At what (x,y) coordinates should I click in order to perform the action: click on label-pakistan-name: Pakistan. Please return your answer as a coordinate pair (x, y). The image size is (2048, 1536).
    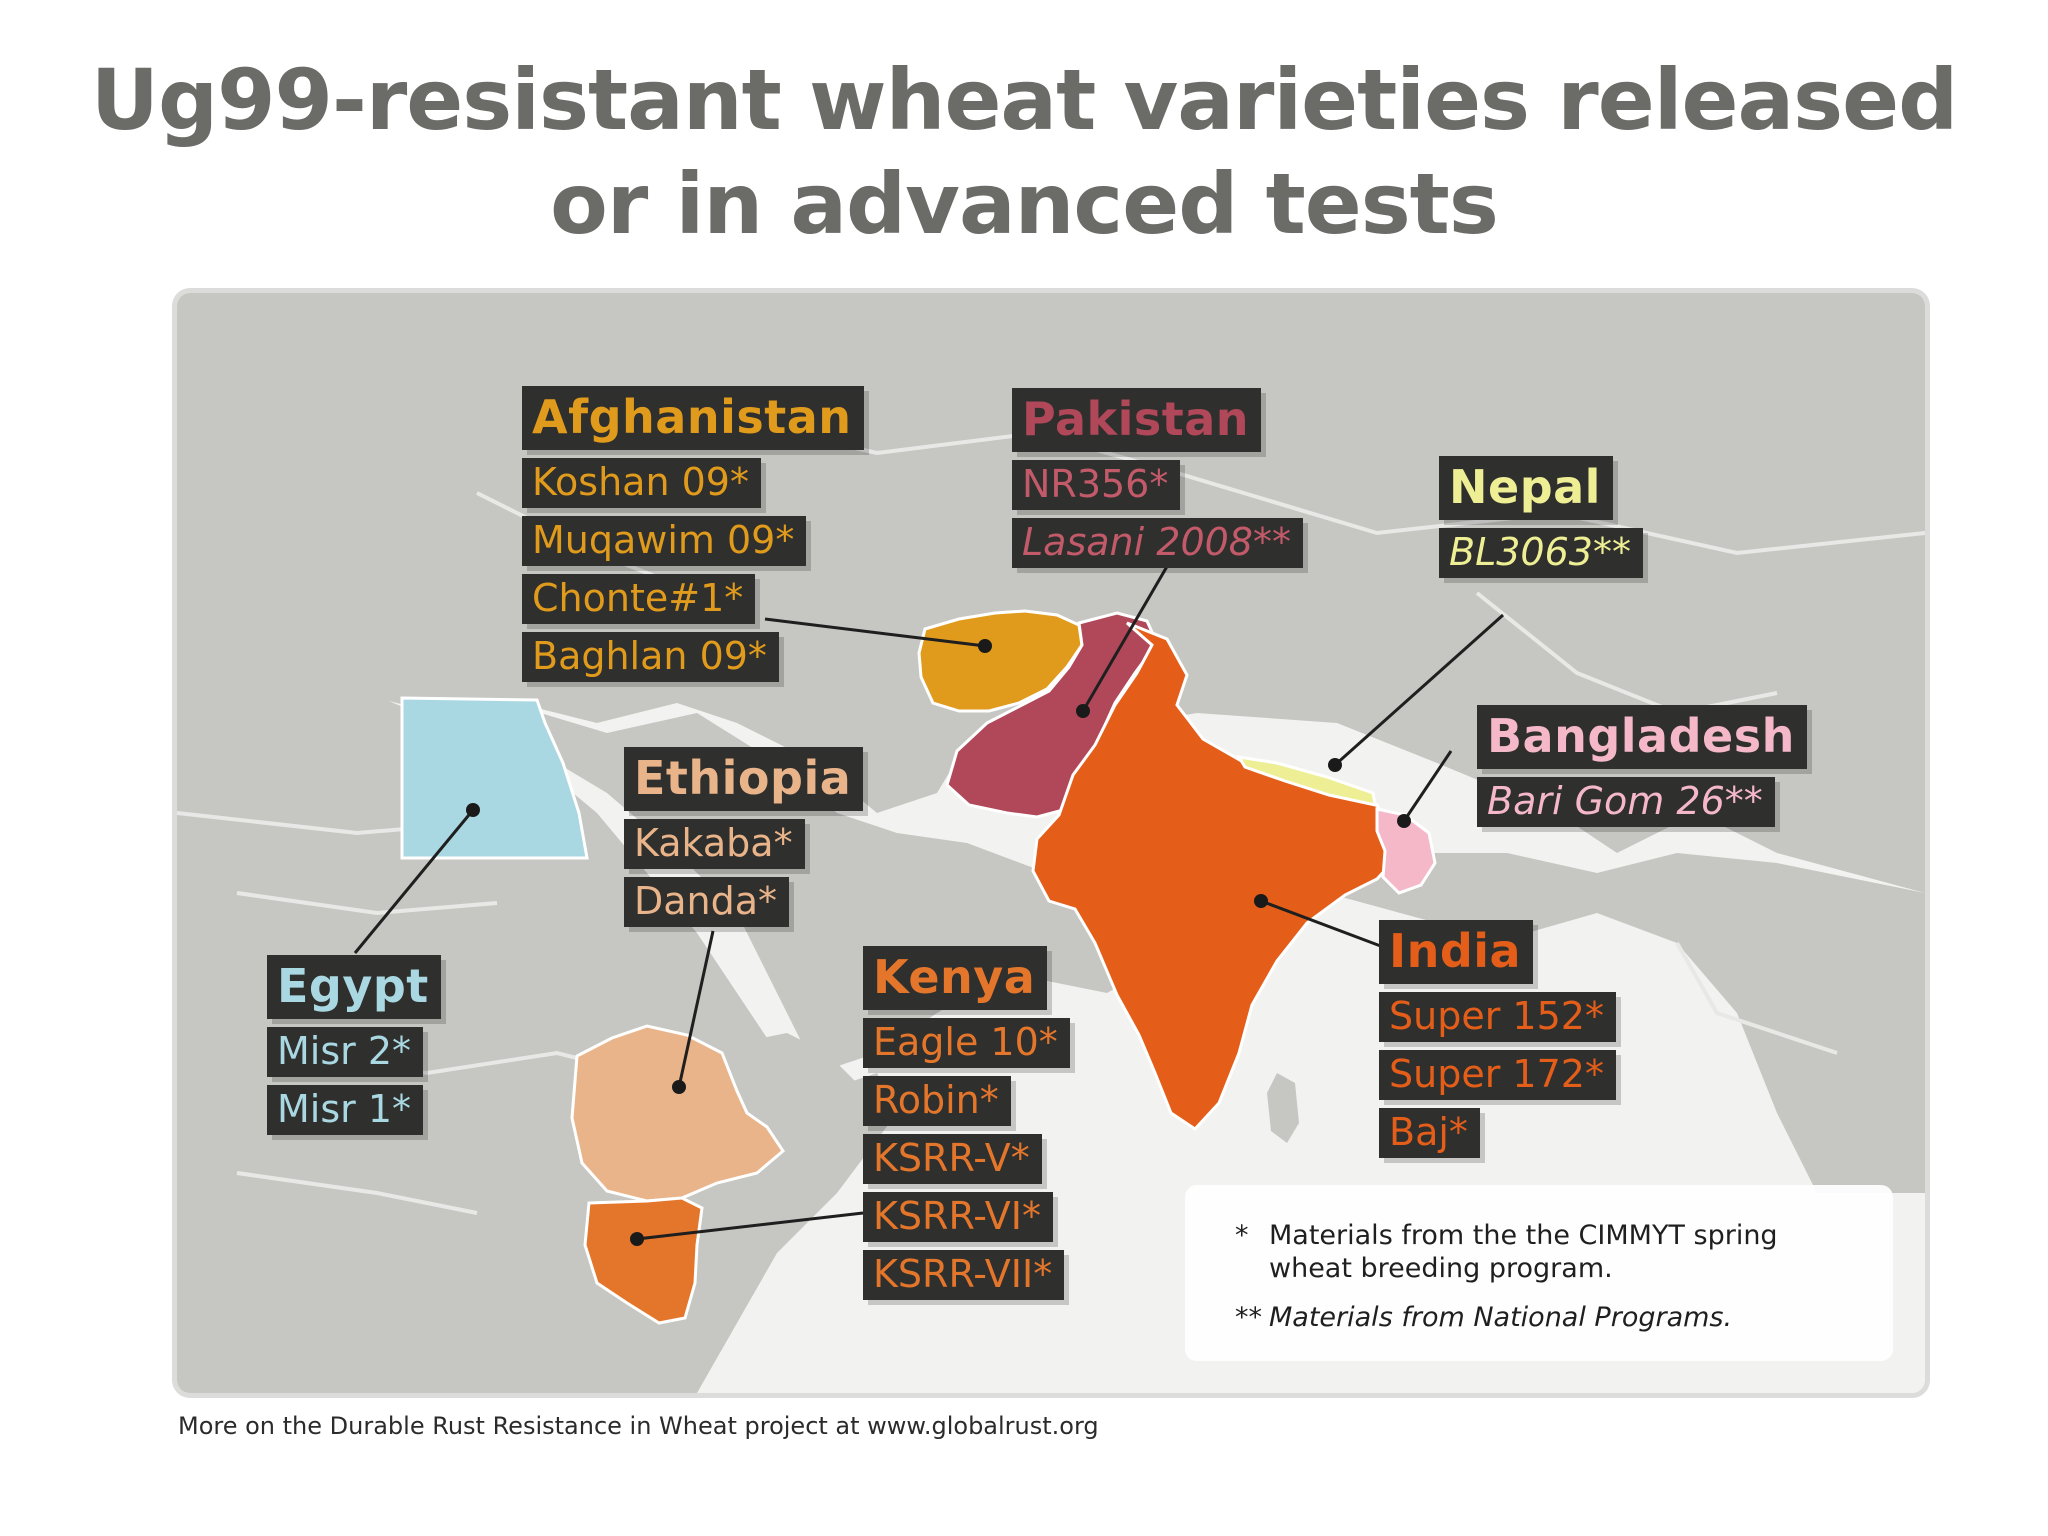
    Looking at the image, I should click on (1137, 420).